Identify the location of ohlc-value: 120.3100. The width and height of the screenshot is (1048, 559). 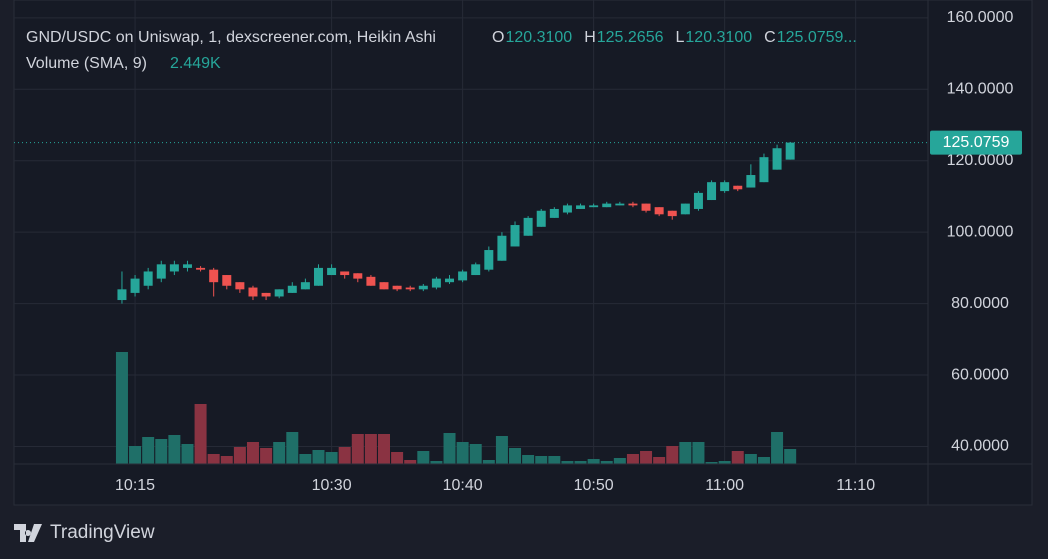
(718, 37).